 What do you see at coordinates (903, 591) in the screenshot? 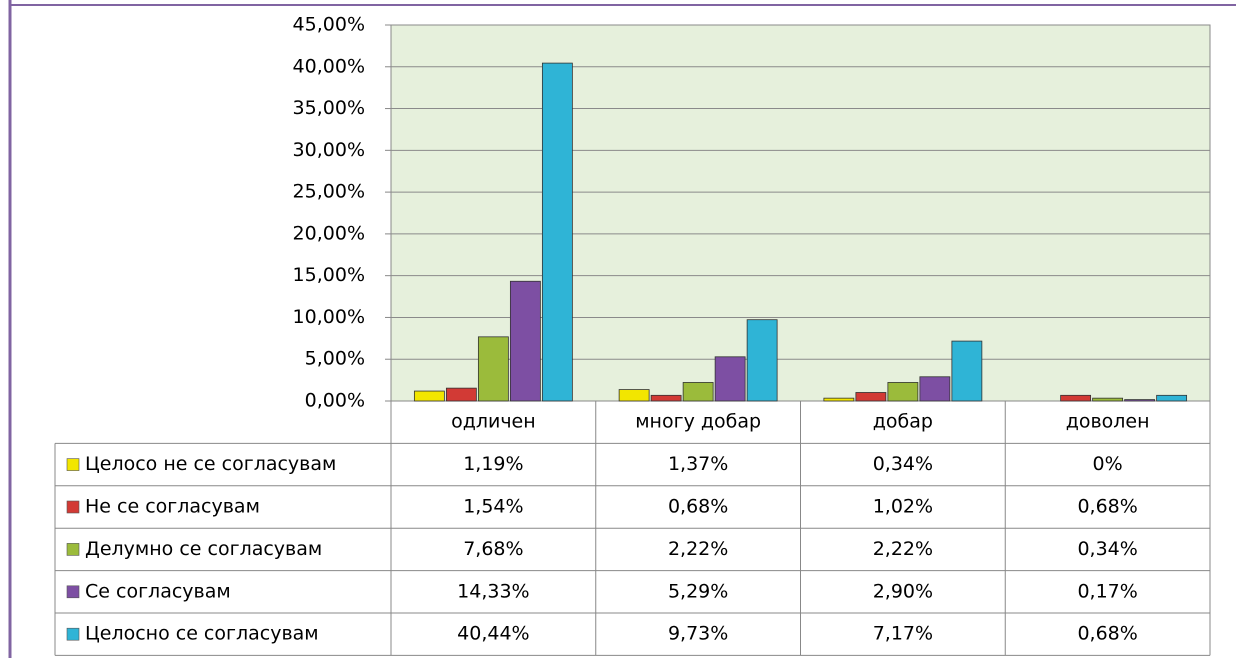
I see `table-value: 2,90%` at bounding box center [903, 591].